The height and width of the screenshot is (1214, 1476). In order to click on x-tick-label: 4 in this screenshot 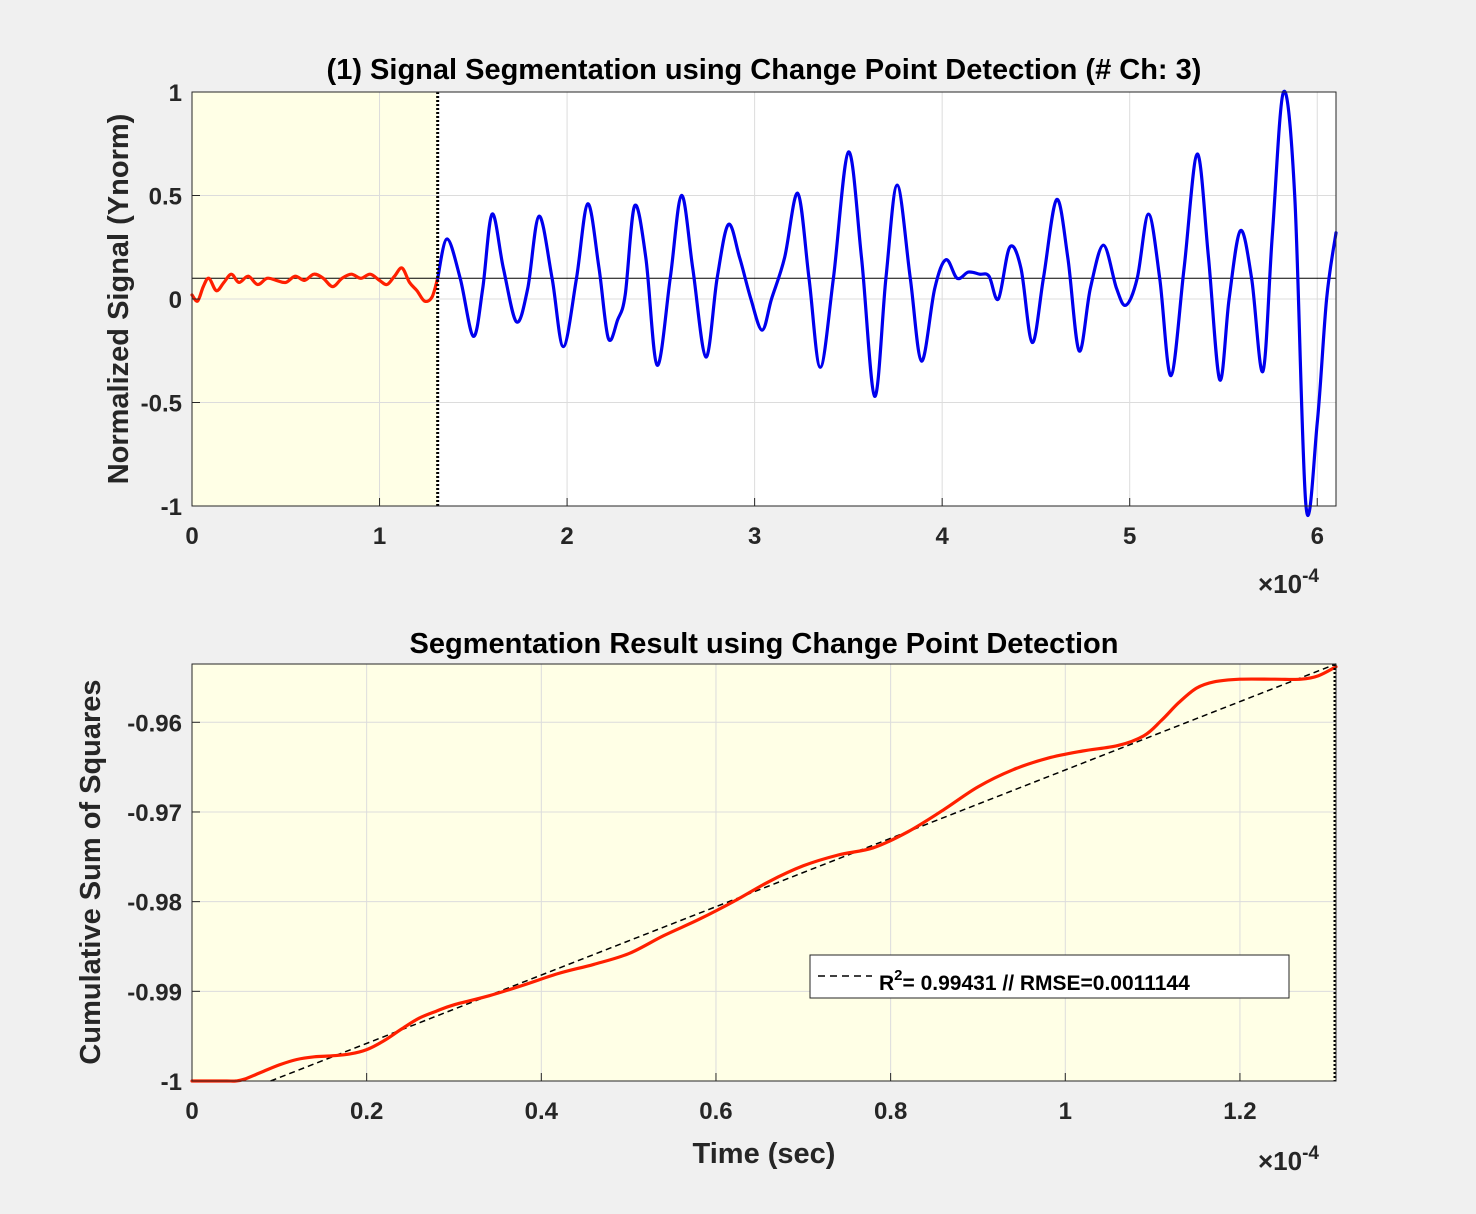, I will do `click(942, 536)`.